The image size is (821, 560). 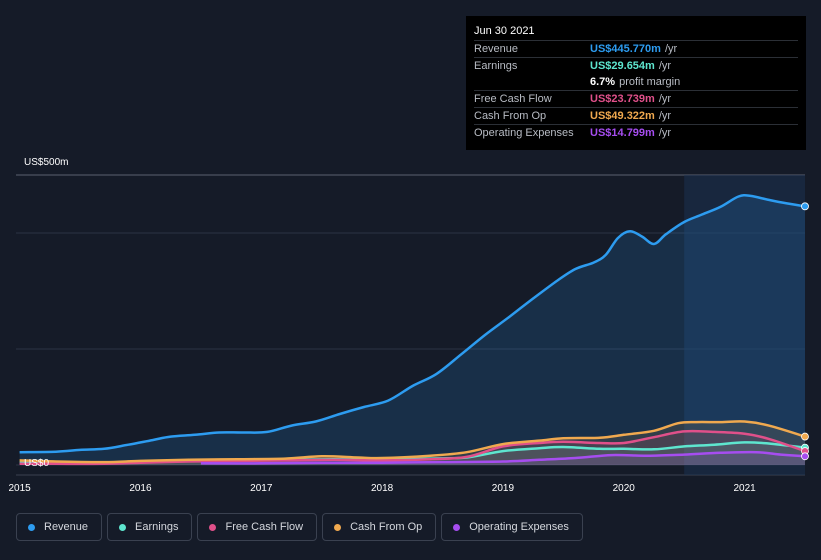 I want to click on series-end-markers, so click(x=805, y=331).